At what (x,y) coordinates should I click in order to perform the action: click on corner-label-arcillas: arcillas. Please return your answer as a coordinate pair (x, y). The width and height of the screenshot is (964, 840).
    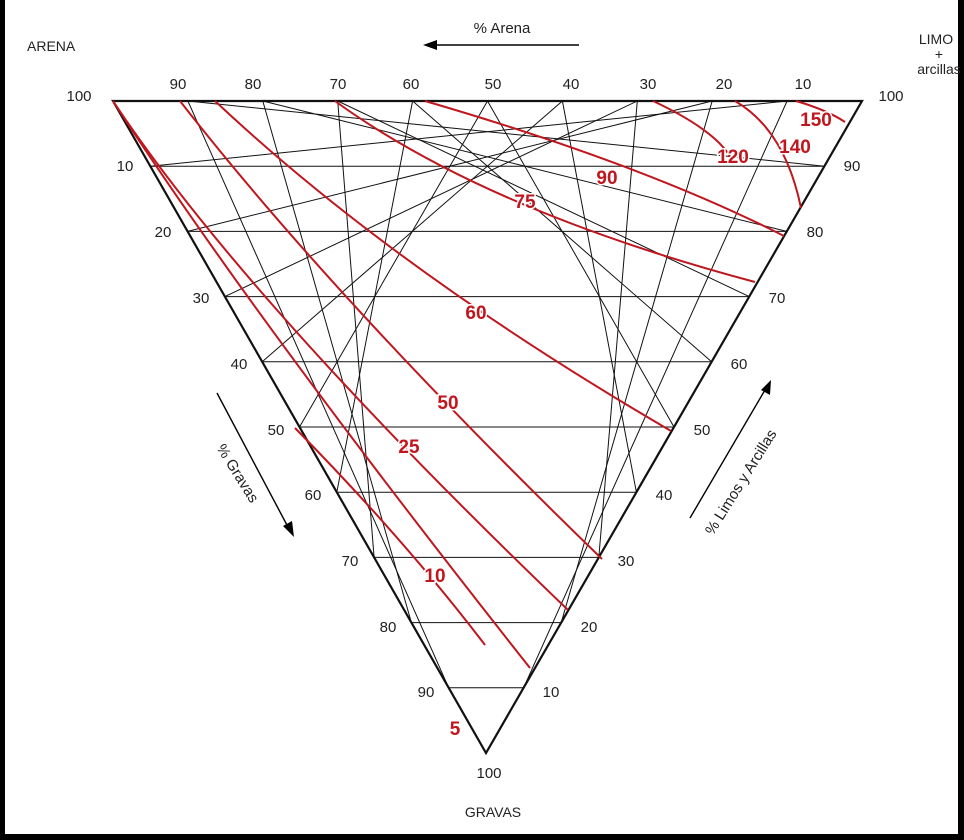
    Looking at the image, I should click on (939, 69).